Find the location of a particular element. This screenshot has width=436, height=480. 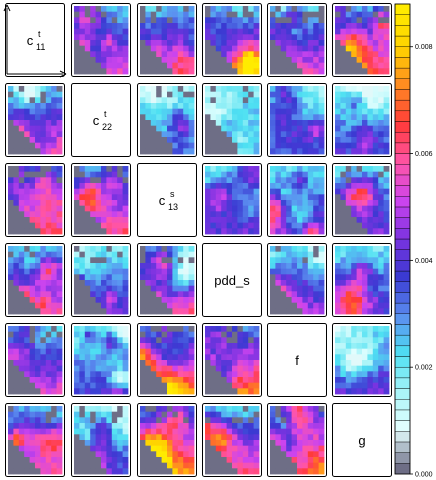

panel-r2-c1 is located at coordinates (101, 200).